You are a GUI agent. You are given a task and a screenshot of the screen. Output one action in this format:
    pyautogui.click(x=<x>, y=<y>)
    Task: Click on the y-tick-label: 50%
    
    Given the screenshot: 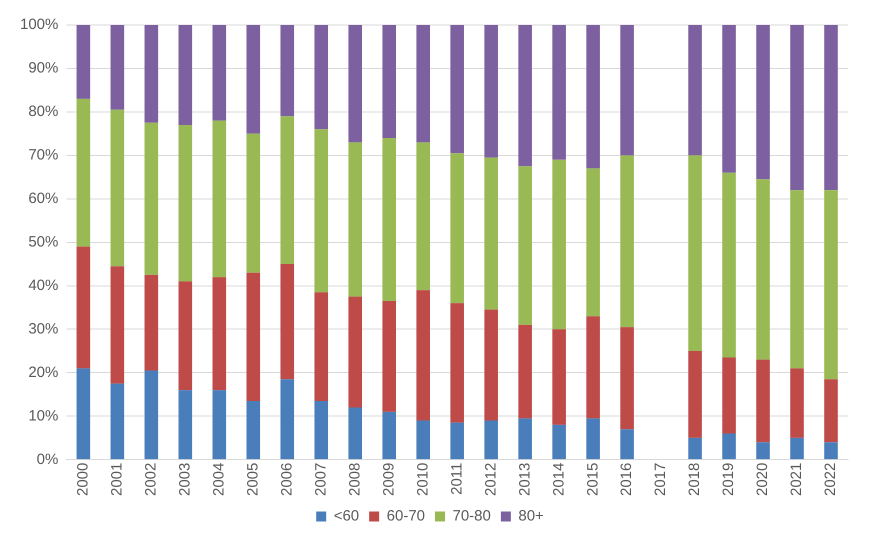 What is the action you would take?
    pyautogui.click(x=43, y=241)
    